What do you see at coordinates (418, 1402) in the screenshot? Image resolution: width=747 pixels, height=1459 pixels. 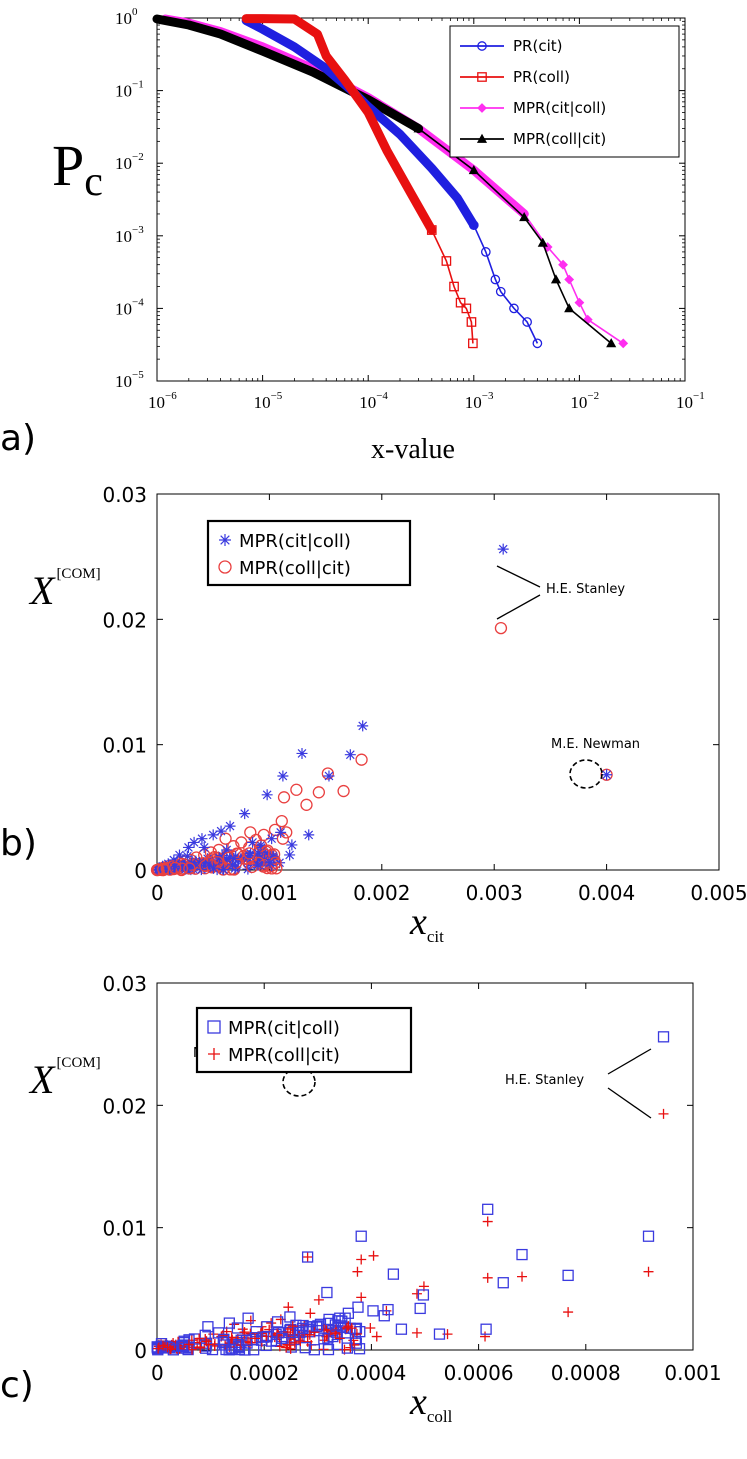 I see `panel-c-x-axis-label-main: x` at bounding box center [418, 1402].